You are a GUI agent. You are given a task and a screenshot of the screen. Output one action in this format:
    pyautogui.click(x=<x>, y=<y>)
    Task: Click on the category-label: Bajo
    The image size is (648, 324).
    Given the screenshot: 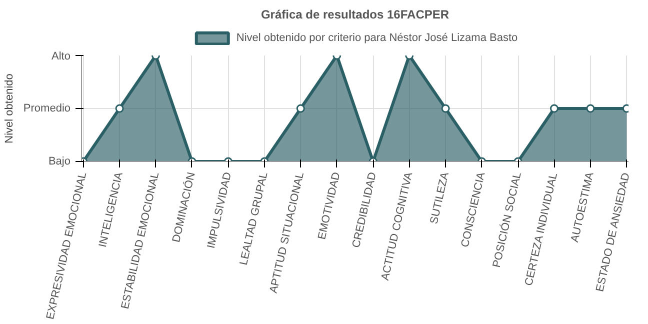 What is the action you would take?
    pyautogui.click(x=59, y=162)
    